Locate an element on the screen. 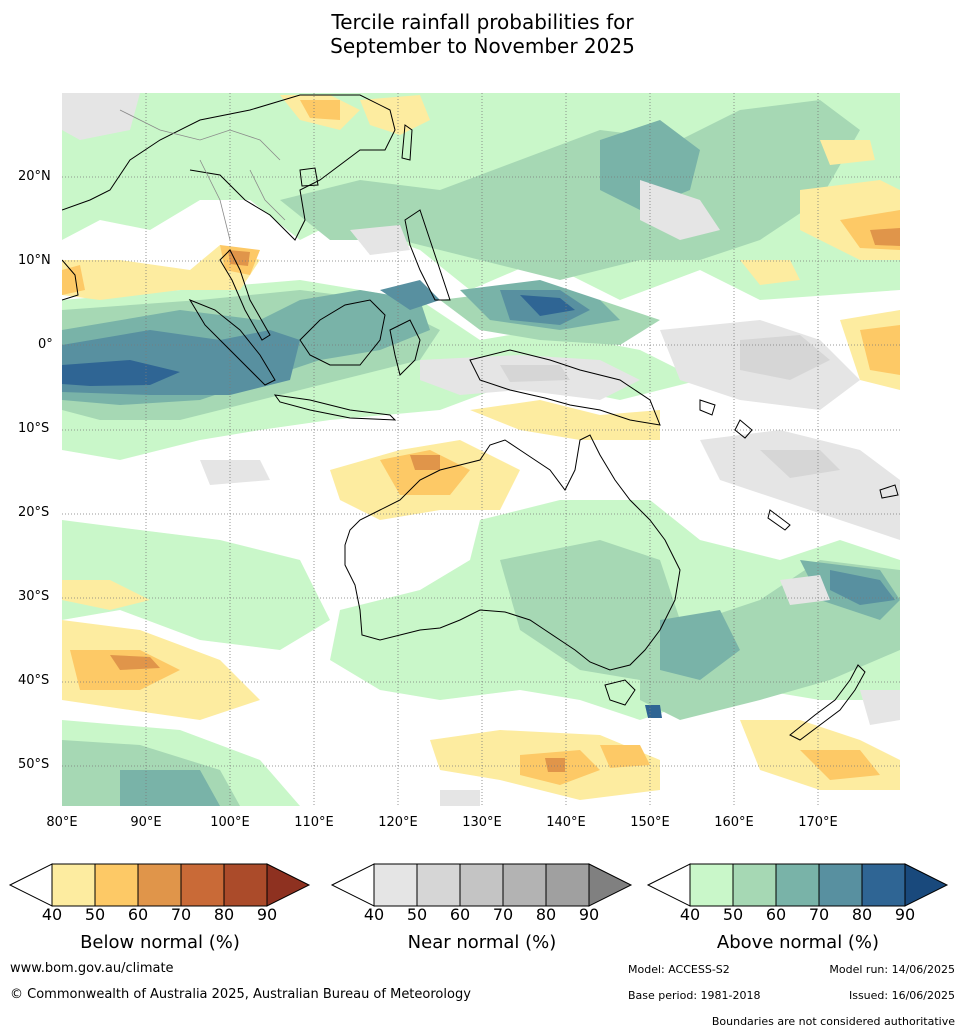 The image size is (965, 1035). below-colorbar-title: Below normal (%) is located at coordinates (160, 942).